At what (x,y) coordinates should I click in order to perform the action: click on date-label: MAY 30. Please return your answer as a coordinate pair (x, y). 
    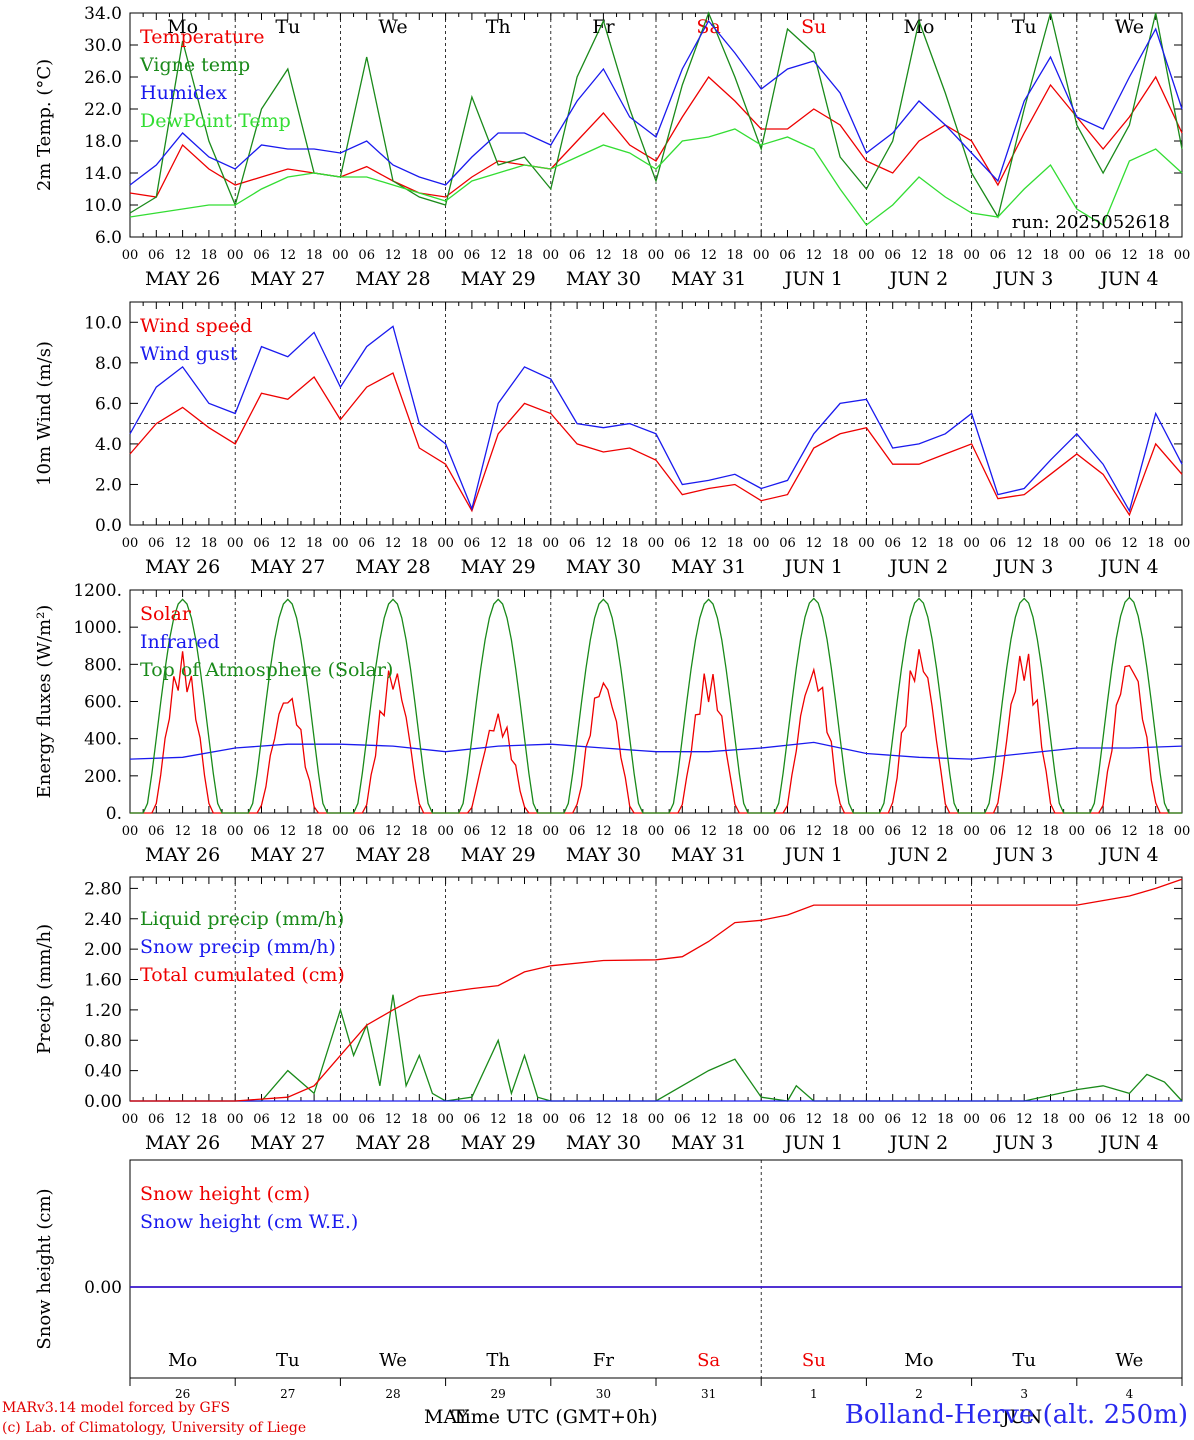
    Looking at the image, I should click on (603, 855).